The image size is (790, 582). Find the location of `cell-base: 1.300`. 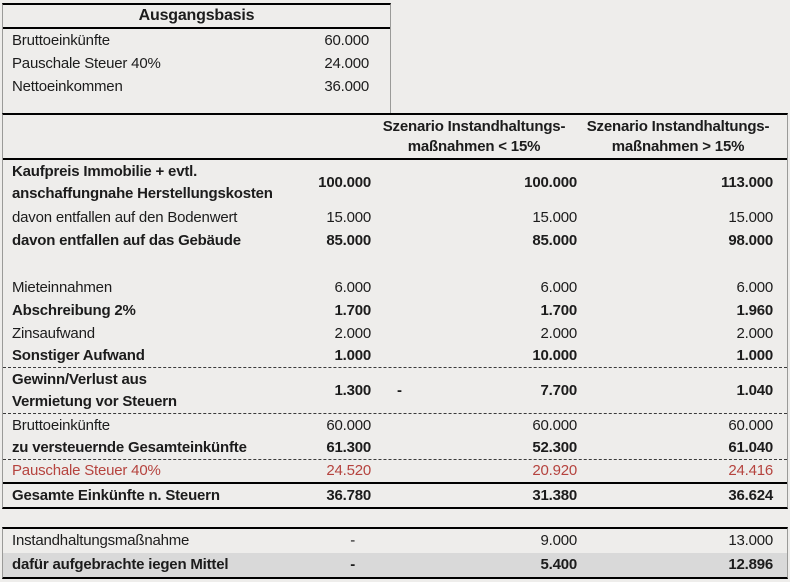

cell-base: 1.300 is located at coordinates (352, 390).